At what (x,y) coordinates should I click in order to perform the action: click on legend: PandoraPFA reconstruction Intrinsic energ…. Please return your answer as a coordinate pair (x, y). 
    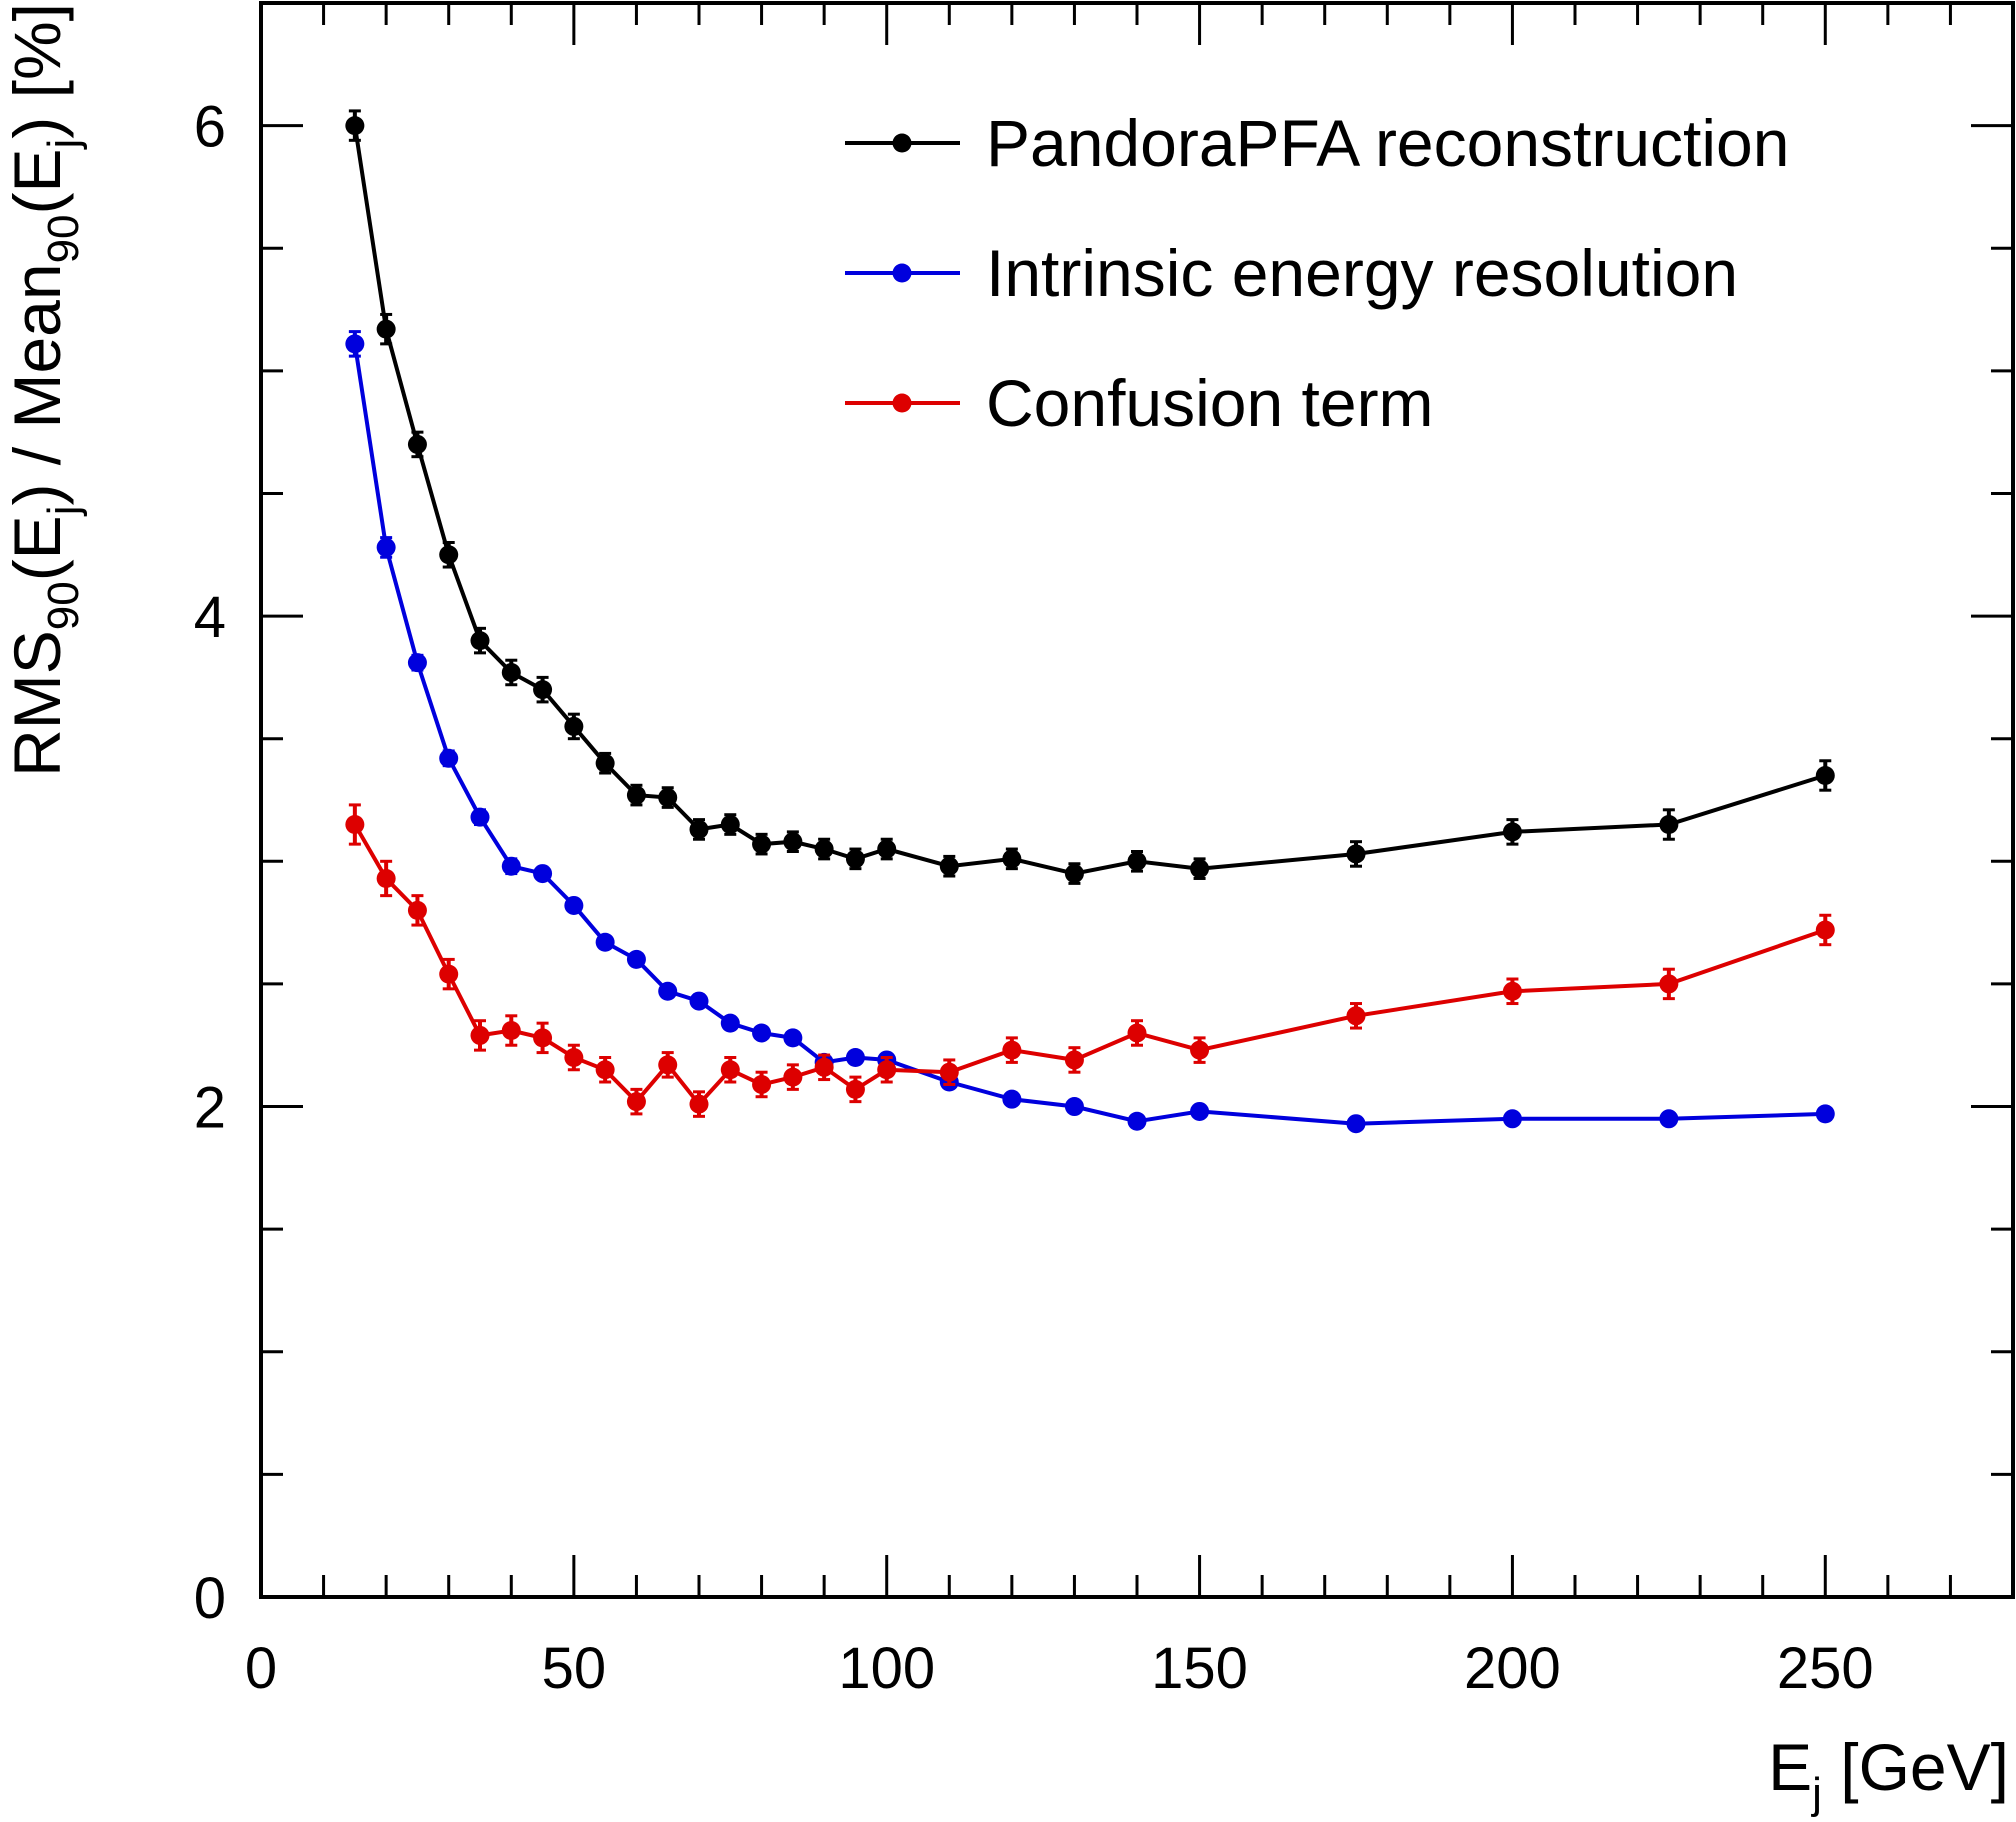
    Looking at the image, I should click on (1317, 273).